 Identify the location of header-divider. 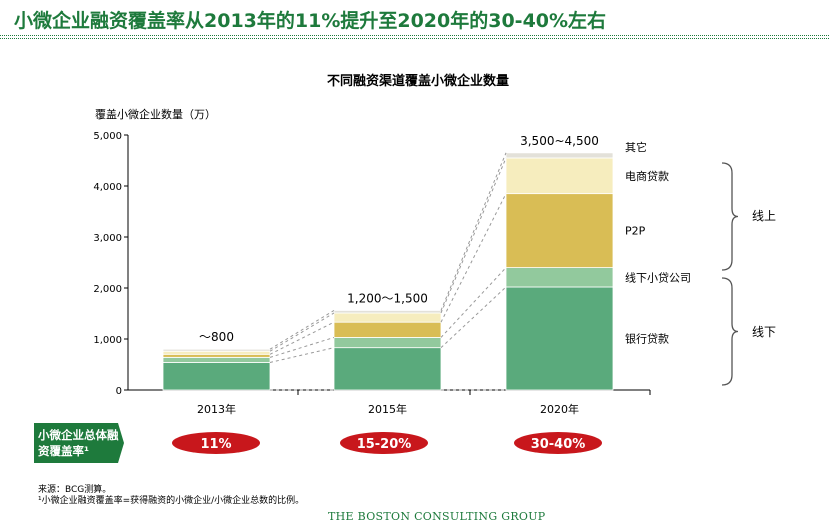
(414, 35).